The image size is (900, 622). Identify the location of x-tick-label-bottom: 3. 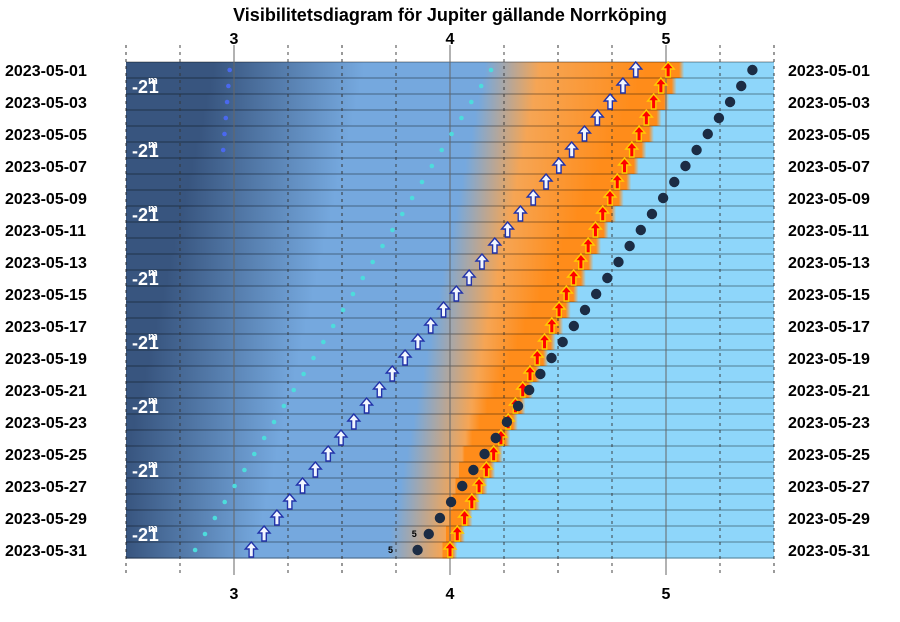
(234, 594).